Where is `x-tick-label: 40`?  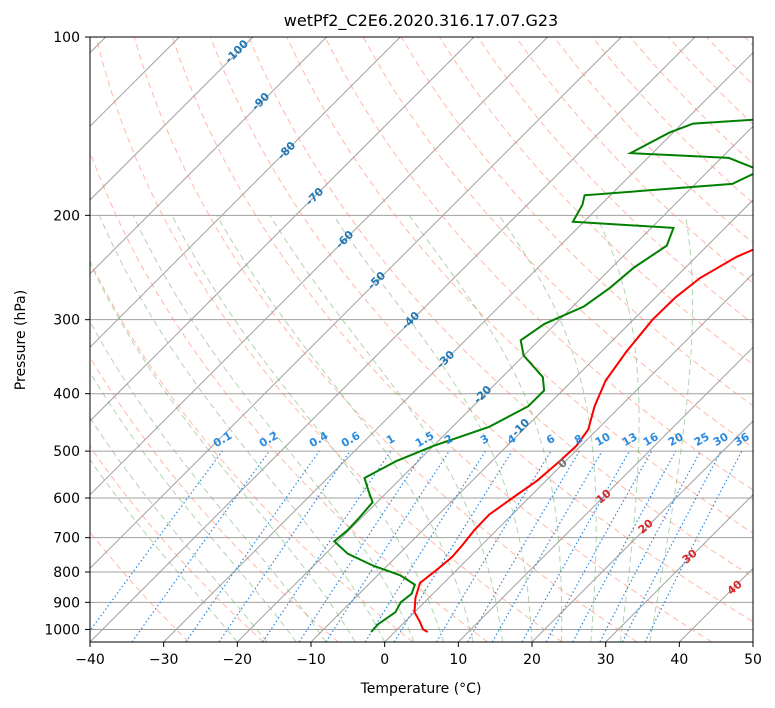 x-tick-label: 40 is located at coordinates (679, 660).